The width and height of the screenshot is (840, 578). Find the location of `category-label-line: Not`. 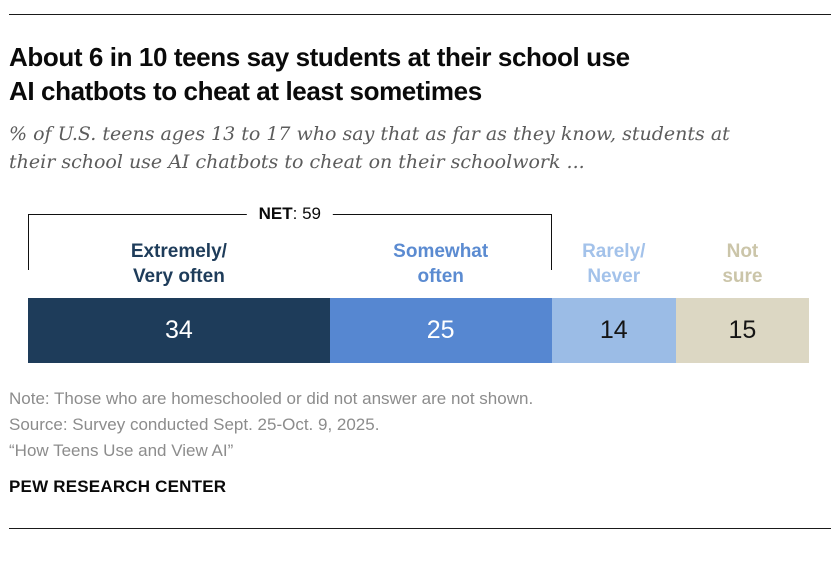

category-label-line: Not is located at coordinates (742, 251).